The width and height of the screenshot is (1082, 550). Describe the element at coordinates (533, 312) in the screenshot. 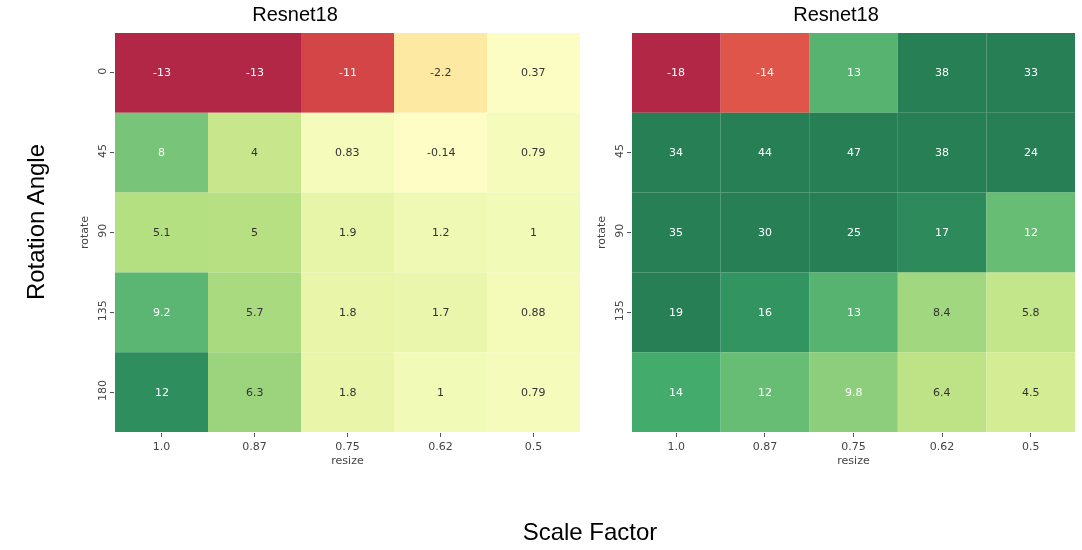

I see `data-label: 0.88` at that location.